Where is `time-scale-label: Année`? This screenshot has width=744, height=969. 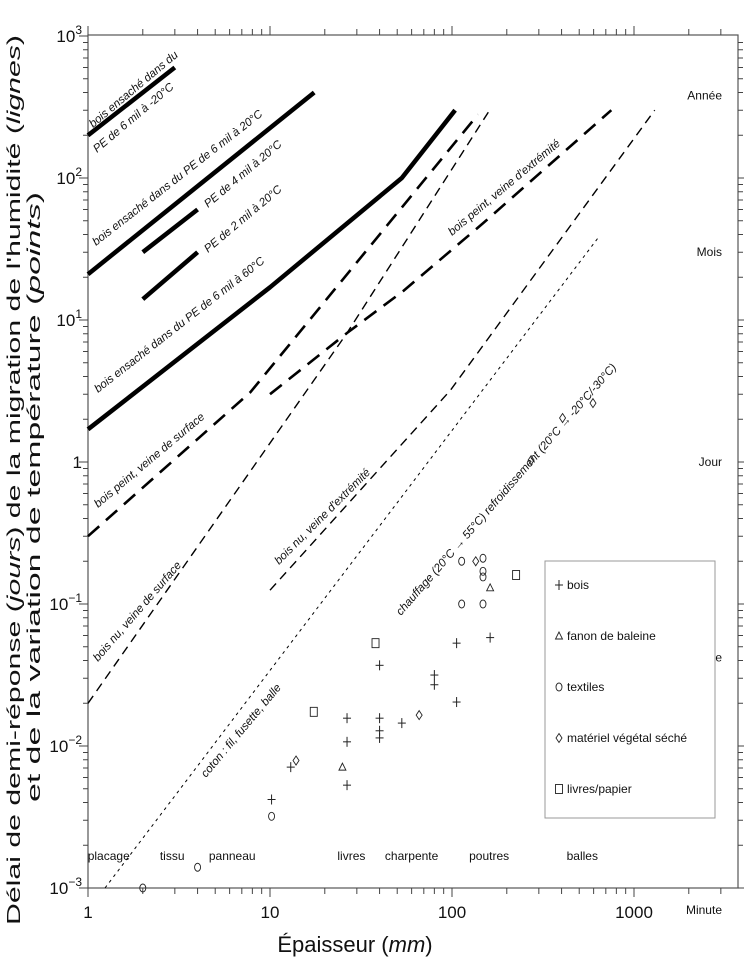 time-scale-label: Année is located at coordinates (704, 96).